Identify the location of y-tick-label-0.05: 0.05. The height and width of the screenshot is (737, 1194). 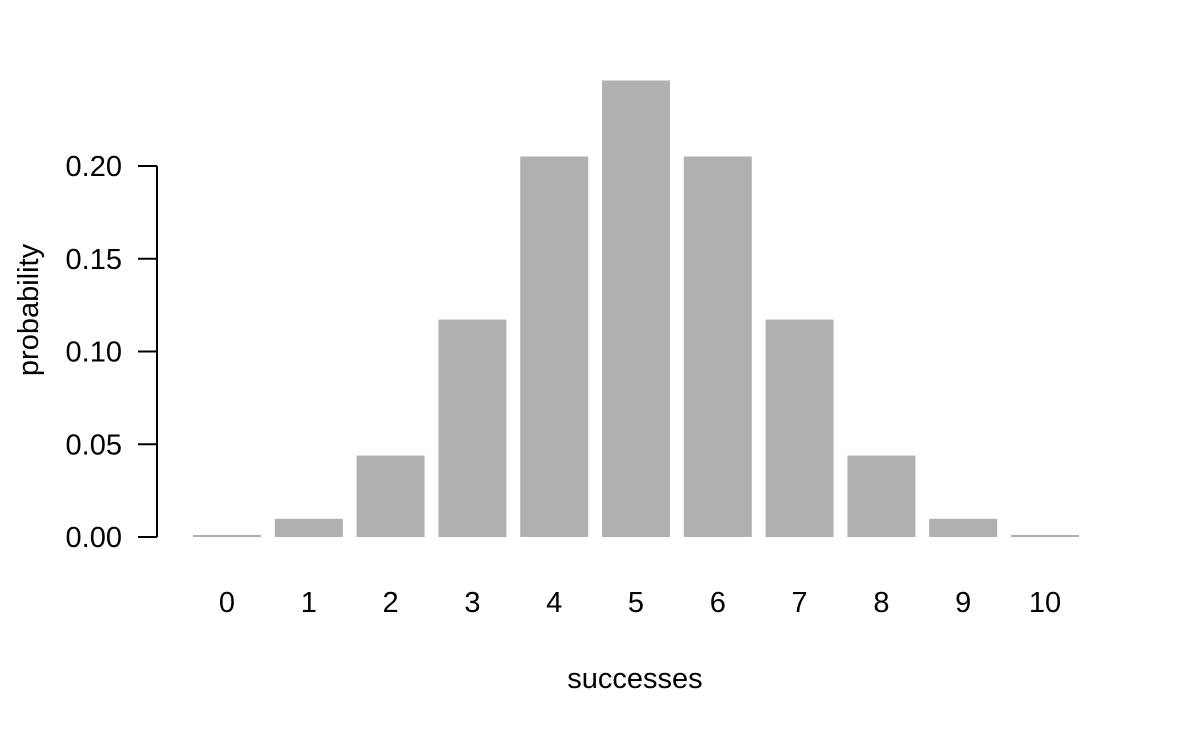
(94, 445).